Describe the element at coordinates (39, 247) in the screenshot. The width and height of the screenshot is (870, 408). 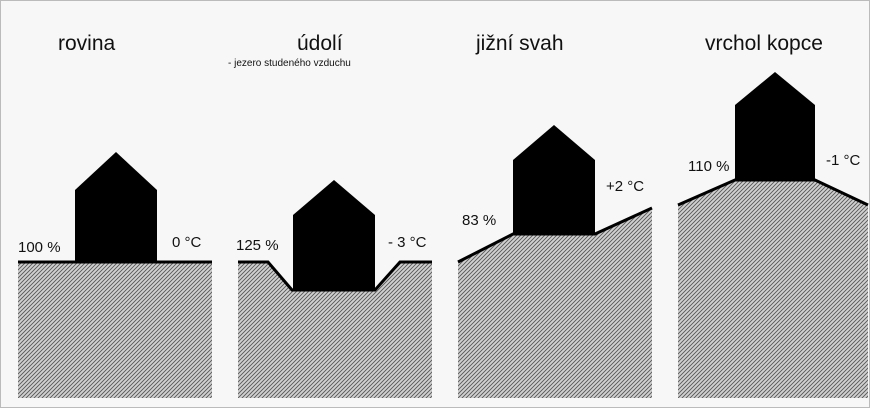
I see `percent-label: 100 %` at that location.